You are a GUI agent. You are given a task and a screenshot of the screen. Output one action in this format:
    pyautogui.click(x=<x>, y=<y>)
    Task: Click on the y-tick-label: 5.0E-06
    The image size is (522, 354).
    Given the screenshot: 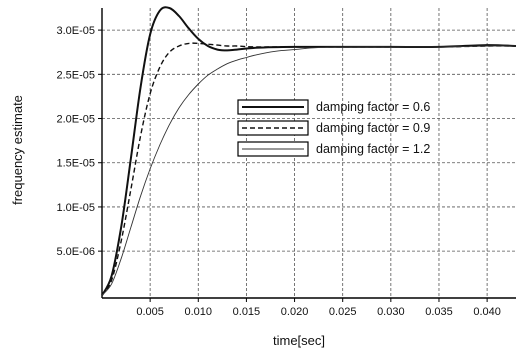 What is the action you would take?
    pyautogui.click(x=75, y=252)
    